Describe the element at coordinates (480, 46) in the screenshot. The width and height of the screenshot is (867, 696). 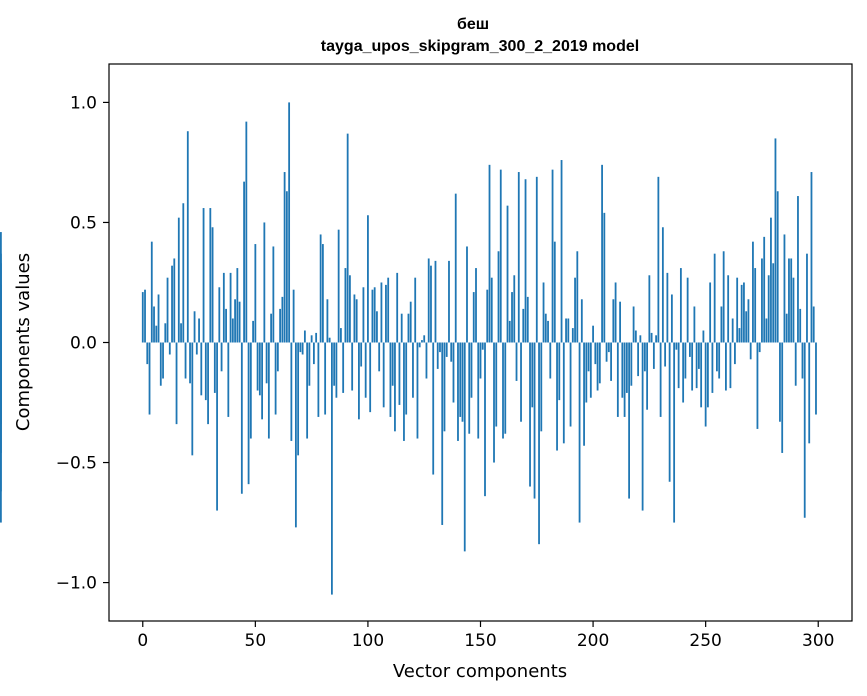
I see `chart-subtitle: tayga_upos_skipgram_300_2_2019 model` at that location.